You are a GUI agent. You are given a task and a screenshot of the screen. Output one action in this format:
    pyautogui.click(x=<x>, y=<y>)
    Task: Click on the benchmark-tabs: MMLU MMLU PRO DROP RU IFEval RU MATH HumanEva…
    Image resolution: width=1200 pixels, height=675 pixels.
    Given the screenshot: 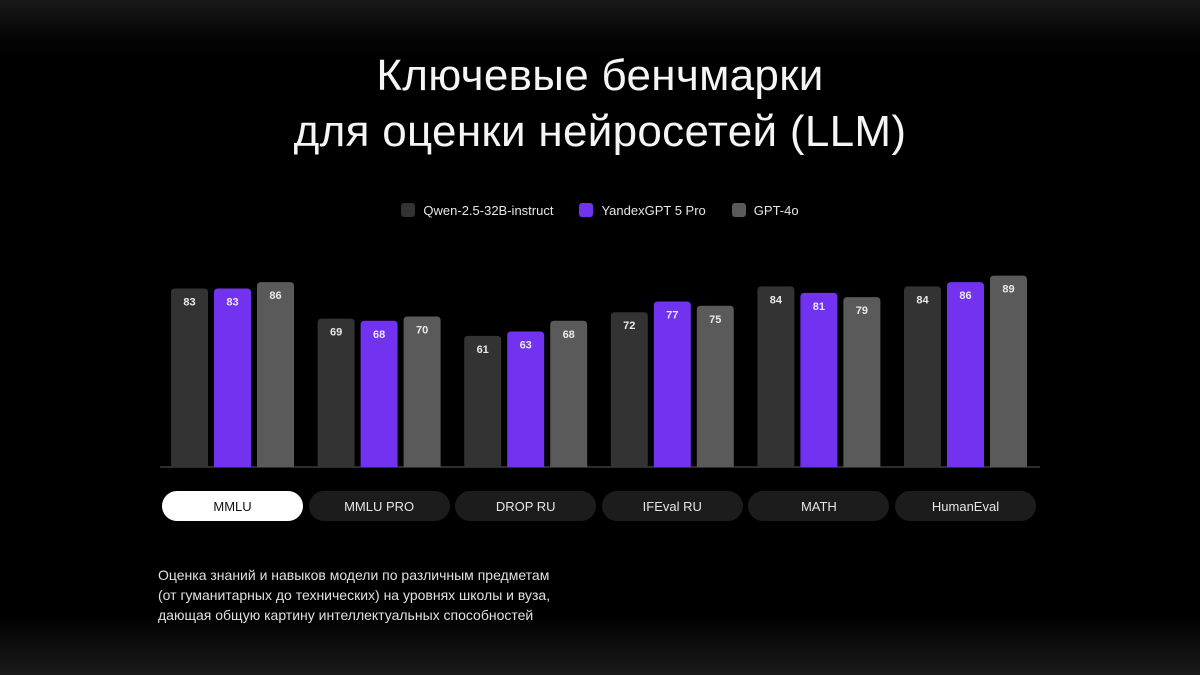 What is the action you would take?
    pyautogui.click(x=600, y=507)
    